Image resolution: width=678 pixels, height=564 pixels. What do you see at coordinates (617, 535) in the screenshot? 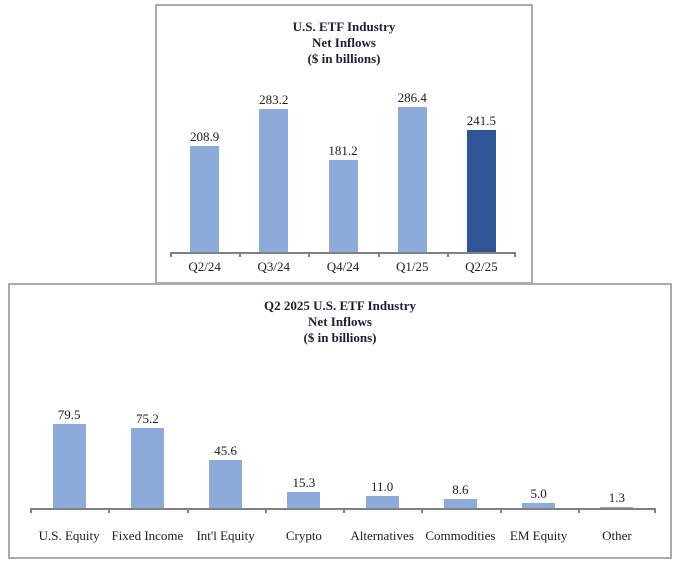
I see `category-label: Other` at bounding box center [617, 535].